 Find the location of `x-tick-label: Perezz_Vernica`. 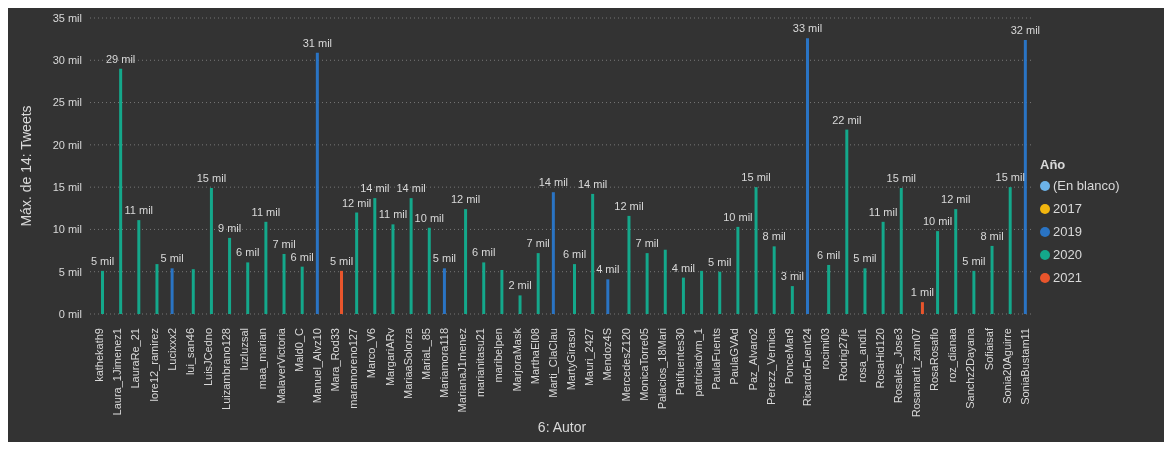

x-tick-label: Perezz_Vernica is located at coordinates (770, 366).